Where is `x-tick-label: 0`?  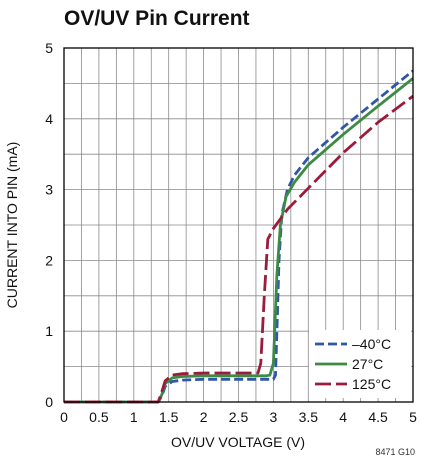
x-tick-label: 0 is located at coordinates (64, 417).